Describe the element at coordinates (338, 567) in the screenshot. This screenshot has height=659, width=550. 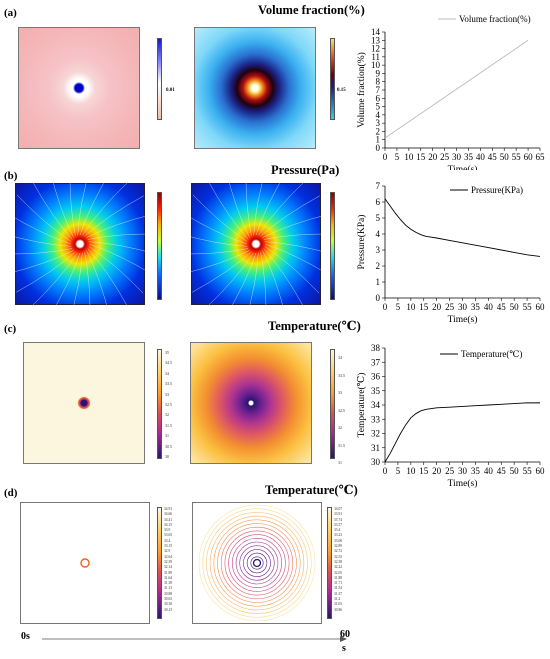
I see `tick: 32.22` at that location.